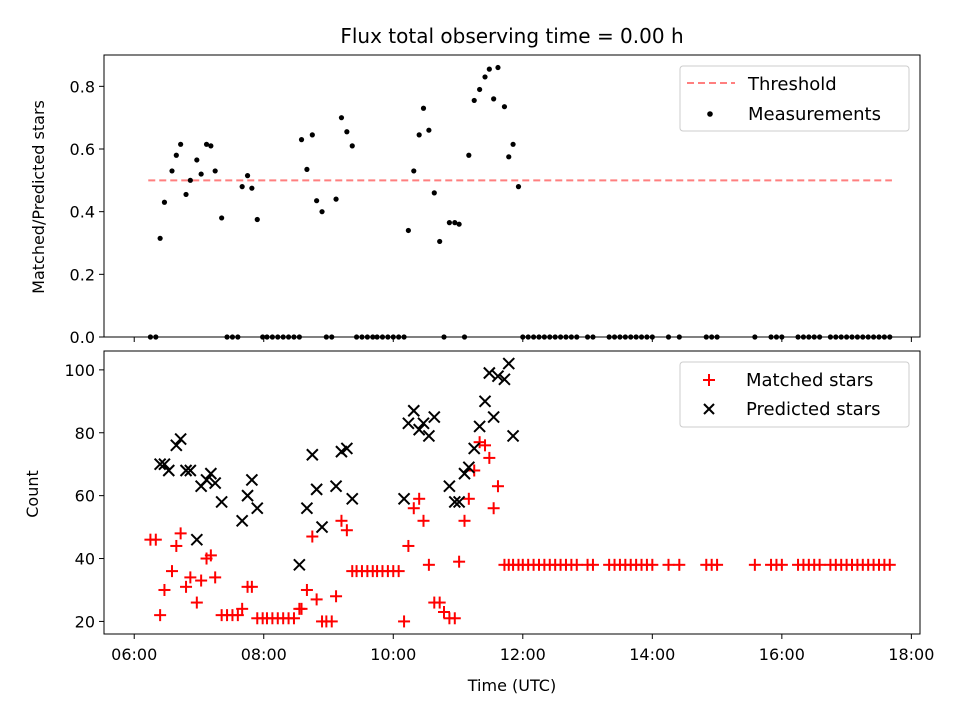  What do you see at coordinates (82, 337) in the screenshot?
I see `top-y-tick-label: 0.0` at bounding box center [82, 337].